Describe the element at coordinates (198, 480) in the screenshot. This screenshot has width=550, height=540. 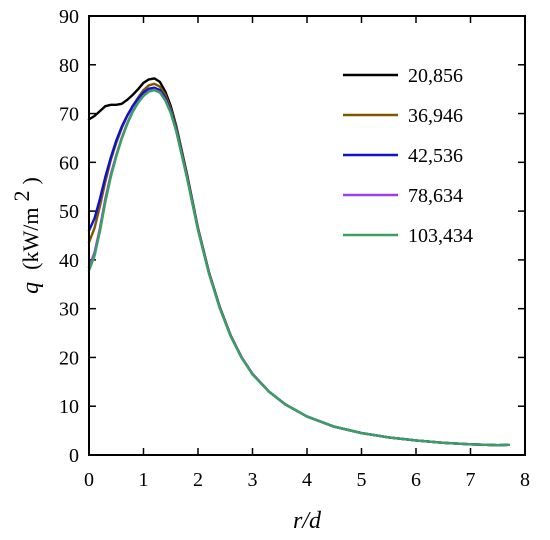
I see `x-tick-label: 2` at that location.